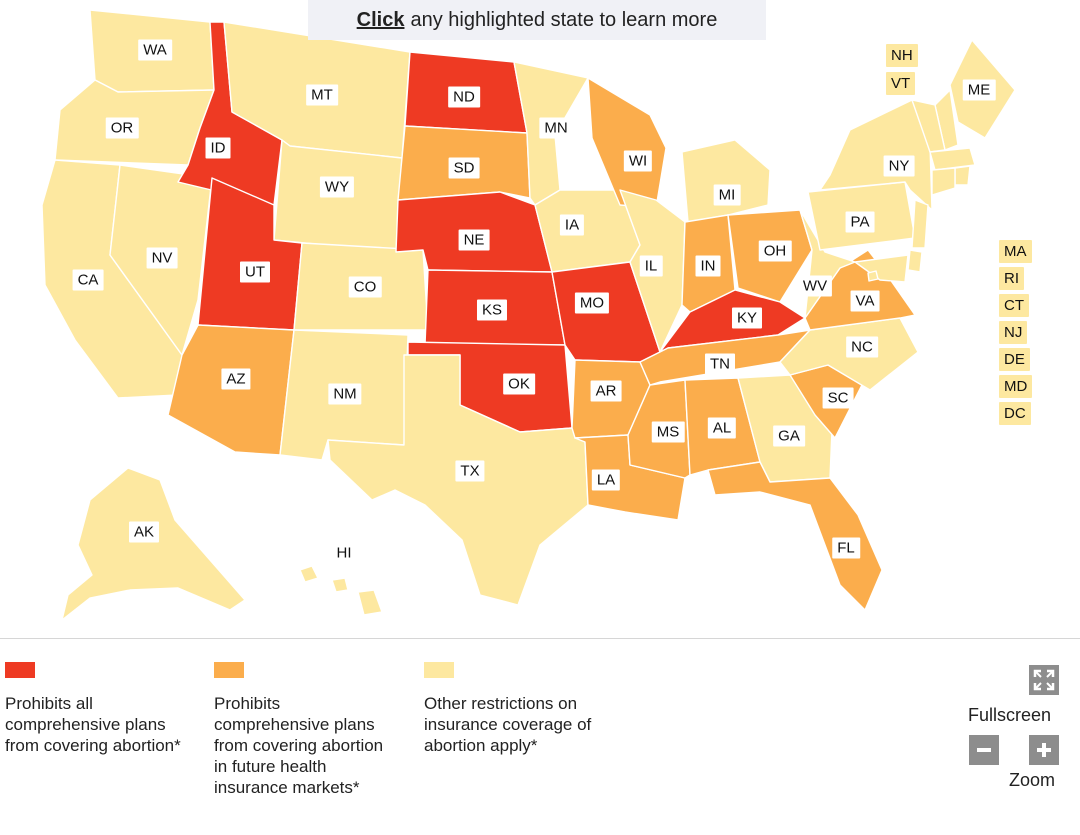 The image size is (1080, 835). What do you see at coordinates (606, 391) in the screenshot?
I see `state-label-ar: AR` at bounding box center [606, 391].